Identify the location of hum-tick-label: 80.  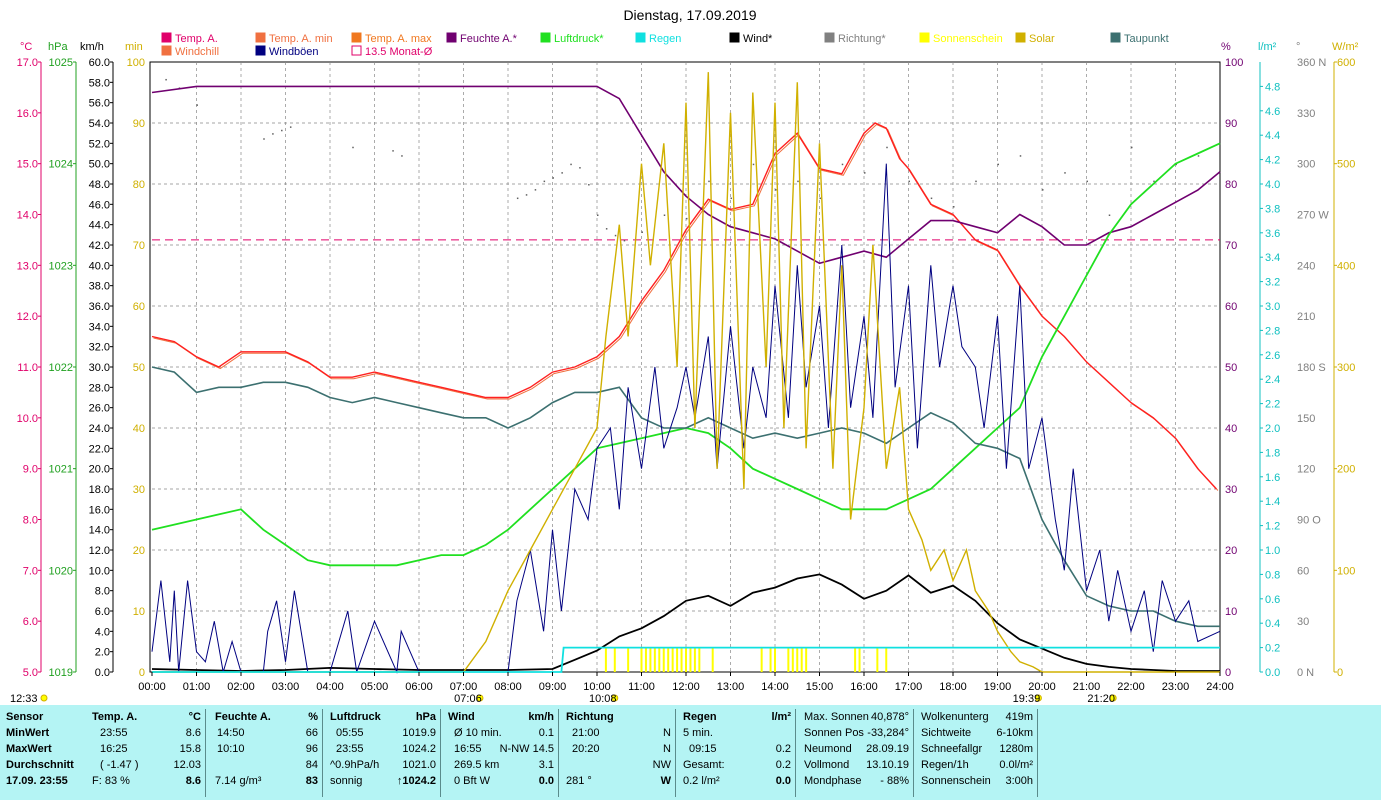
(1231, 185).